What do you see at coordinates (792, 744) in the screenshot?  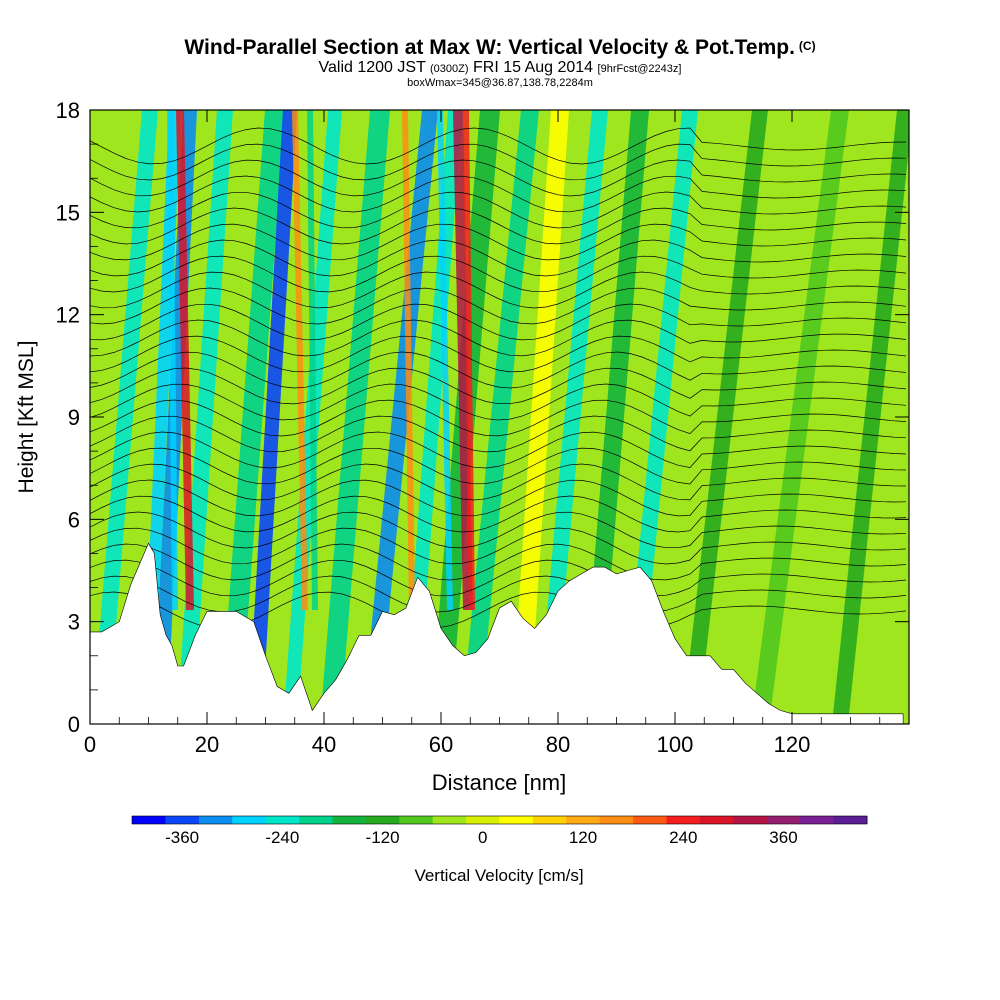 I see `x-tick-label: 120` at bounding box center [792, 744].